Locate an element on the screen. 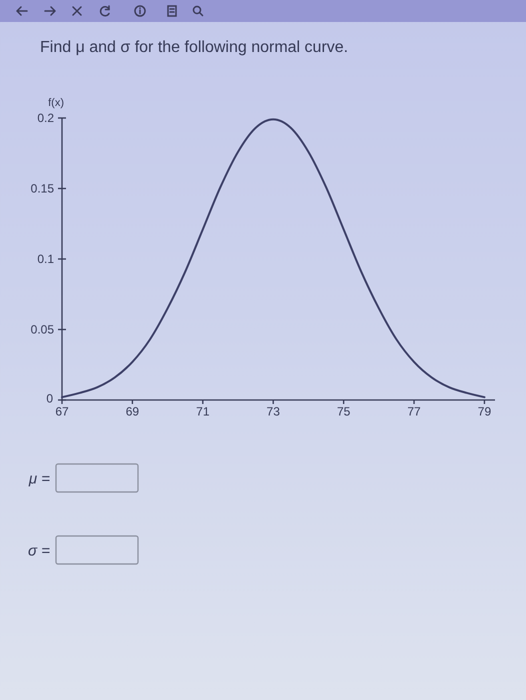  x-tick-label: 71 is located at coordinates (203, 411).